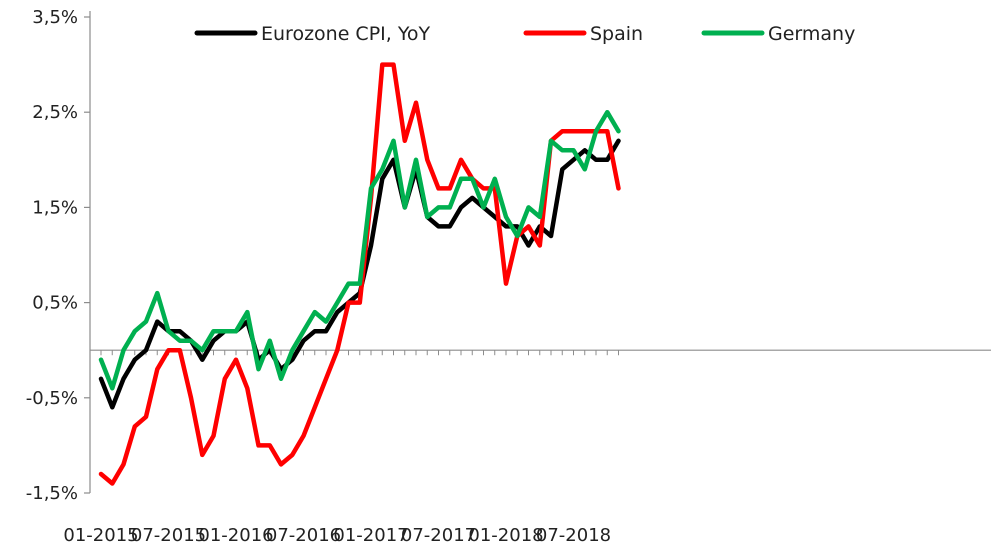  What do you see at coordinates (55, 17) in the screenshot?
I see `y-tick-label: 3,5%` at bounding box center [55, 17].